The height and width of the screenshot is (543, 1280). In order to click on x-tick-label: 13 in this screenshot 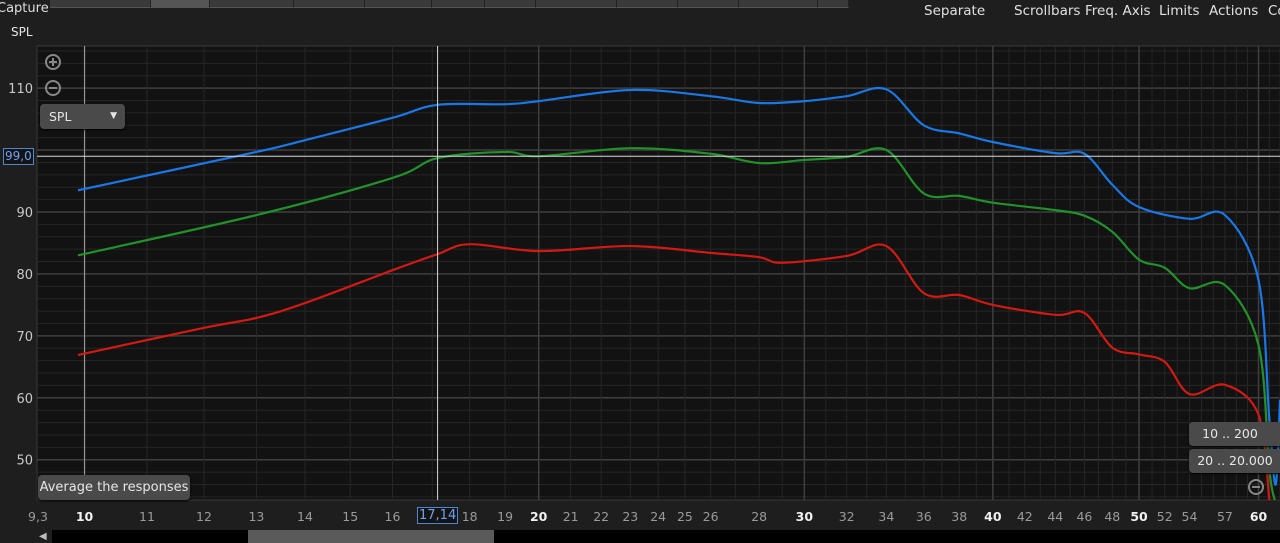, I will do `click(256, 516)`.